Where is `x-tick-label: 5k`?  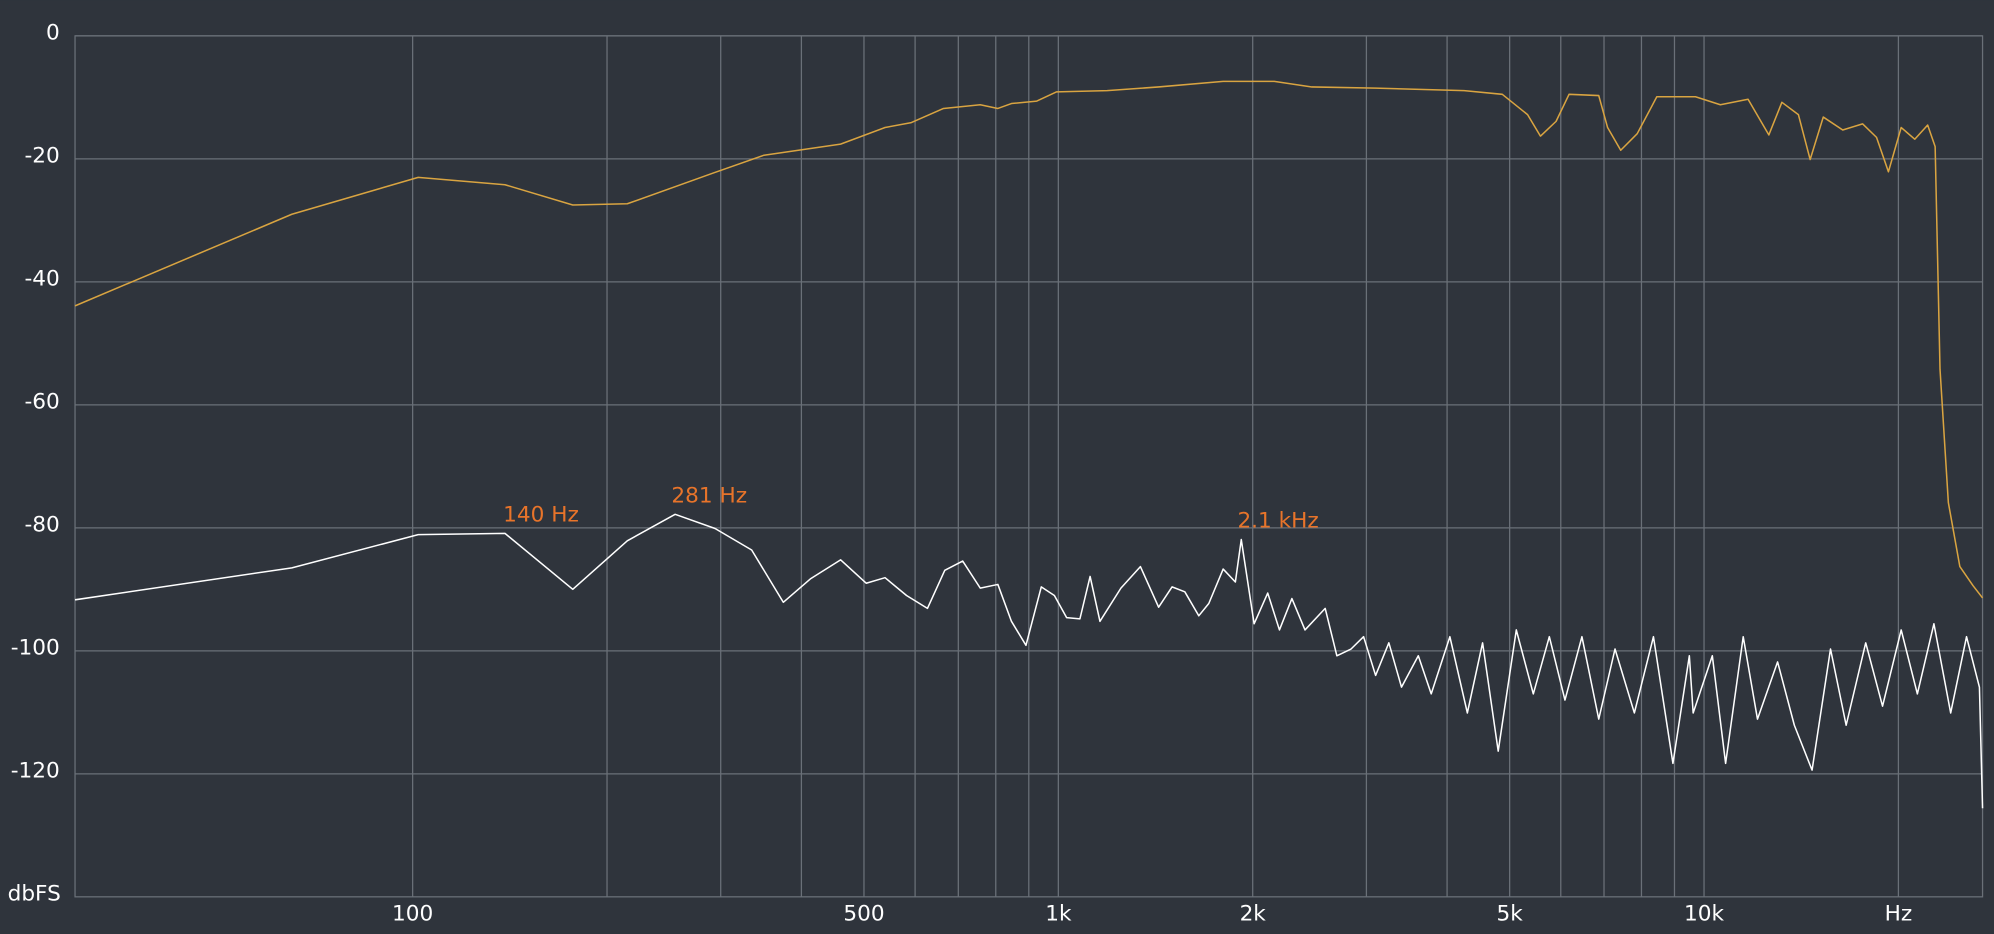 x-tick-label: 5k is located at coordinates (1510, 914).